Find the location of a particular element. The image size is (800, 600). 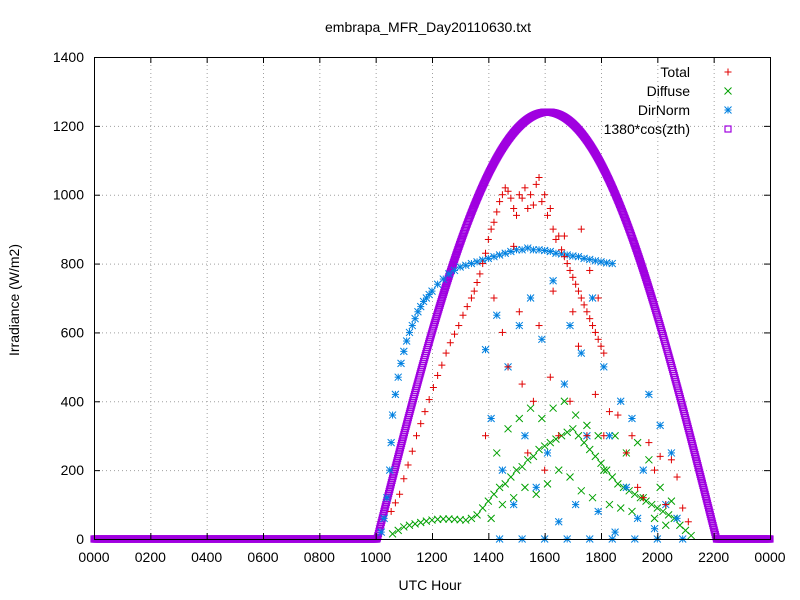

y-tick-label: 0 is located at coordinates (80, 539).